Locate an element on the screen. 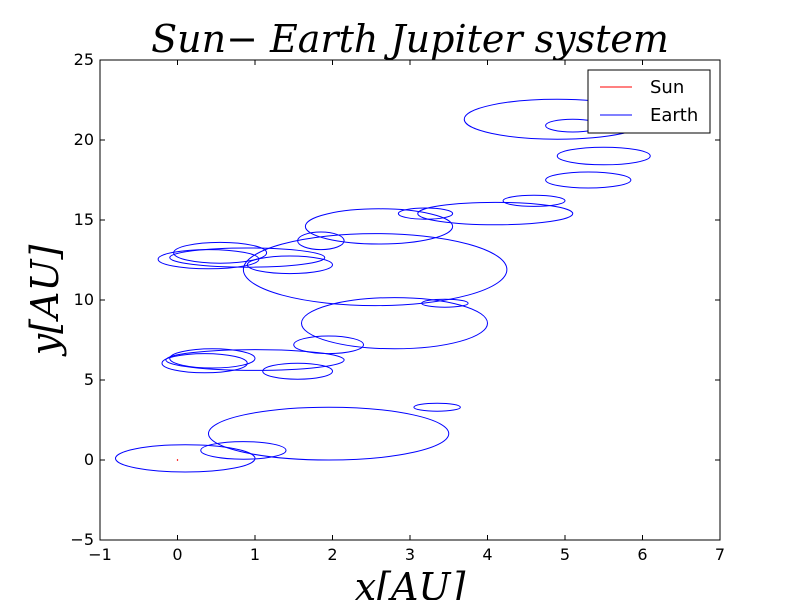 Image resolution: width=800 pixels, height=600 pixels. y-tick-label: 15 is located at coordinates (84, 219).